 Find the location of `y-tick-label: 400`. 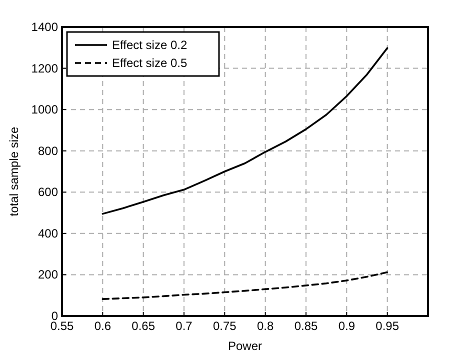

y-tick-label: 400 is located at coordinates (48, 233).